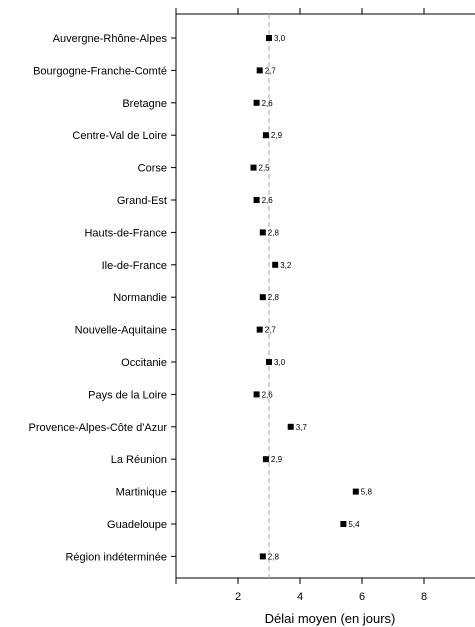 The image size is (475, 627). Describe the element at coordinates (137, 525) in the screenshot. I see `category-label: Guadeloupe` at that location.